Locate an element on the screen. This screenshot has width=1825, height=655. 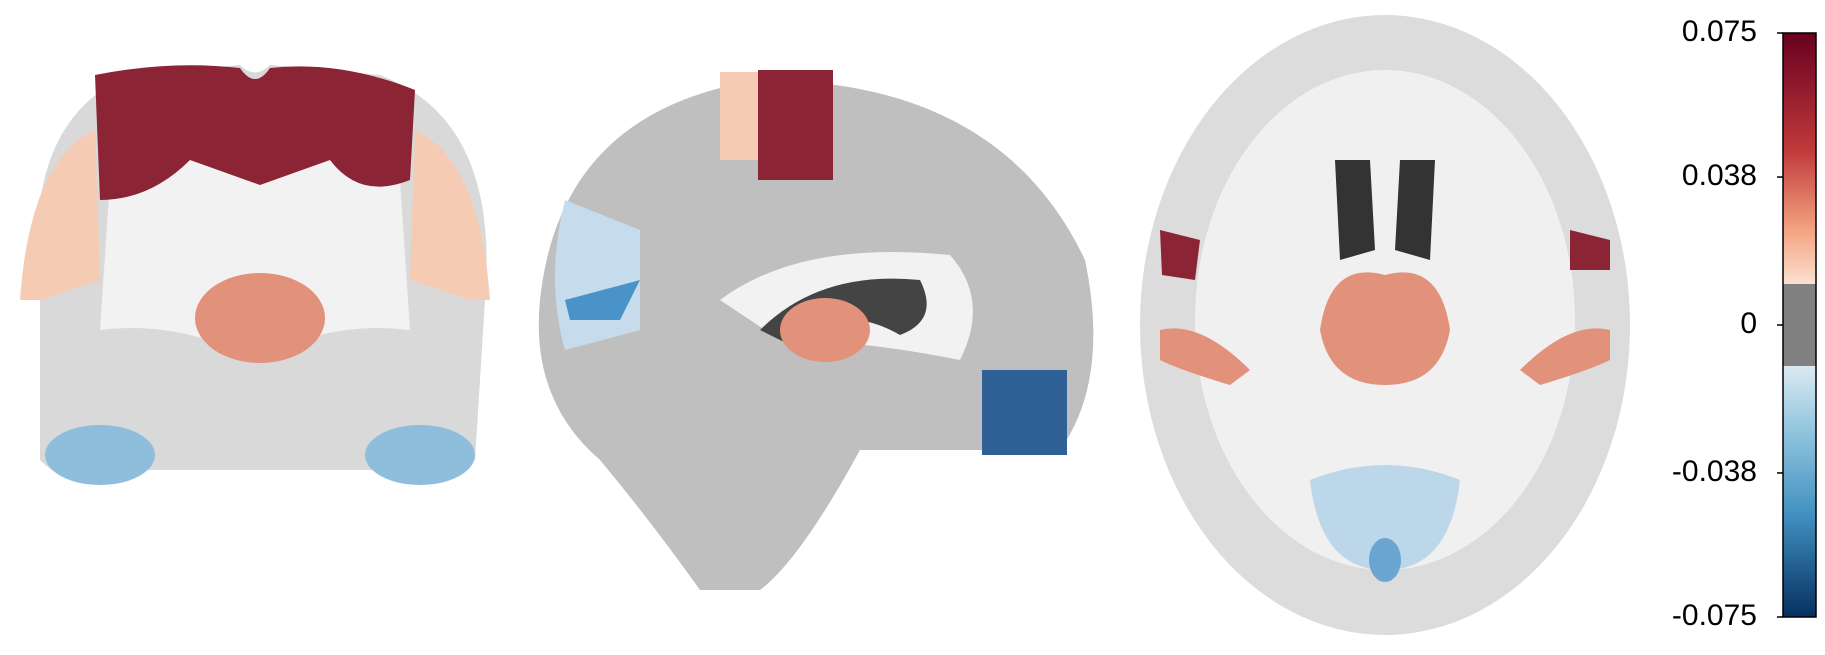
colorbar-tick-label: -0.075 is located at coordinates (1714, 615).